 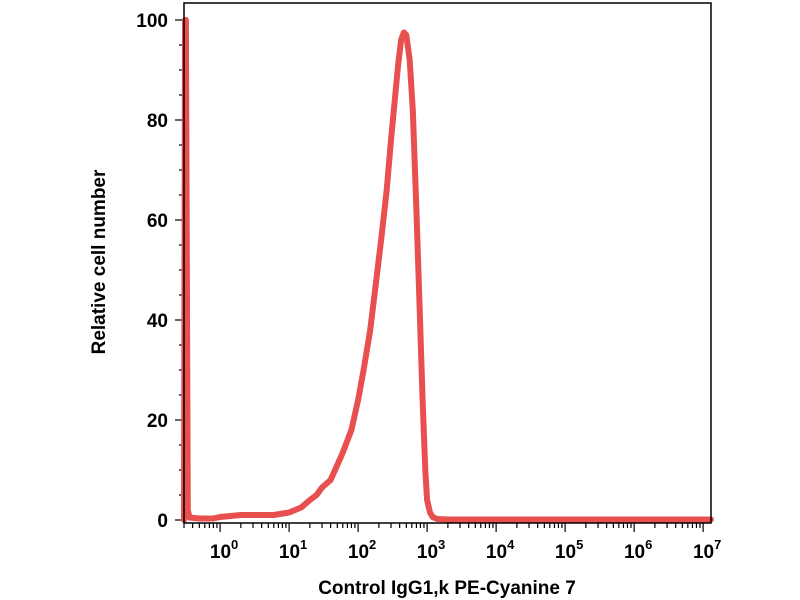 I want to click on x-tick-label: 10⁴, so click(x=500, y=550).